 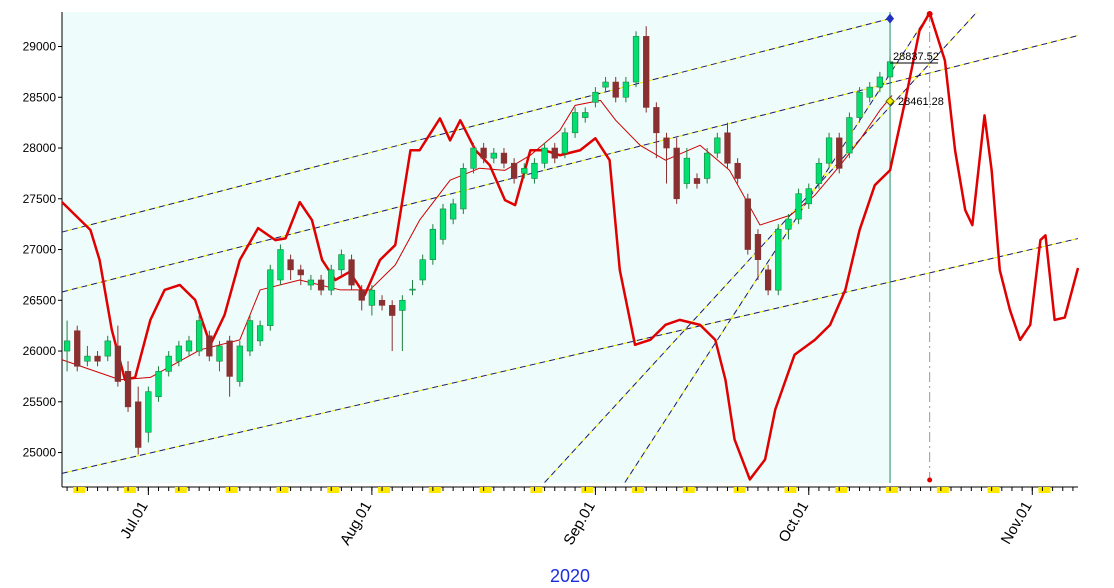 I want to click on y-tick-label: 25500, so click(x=40, y=402).